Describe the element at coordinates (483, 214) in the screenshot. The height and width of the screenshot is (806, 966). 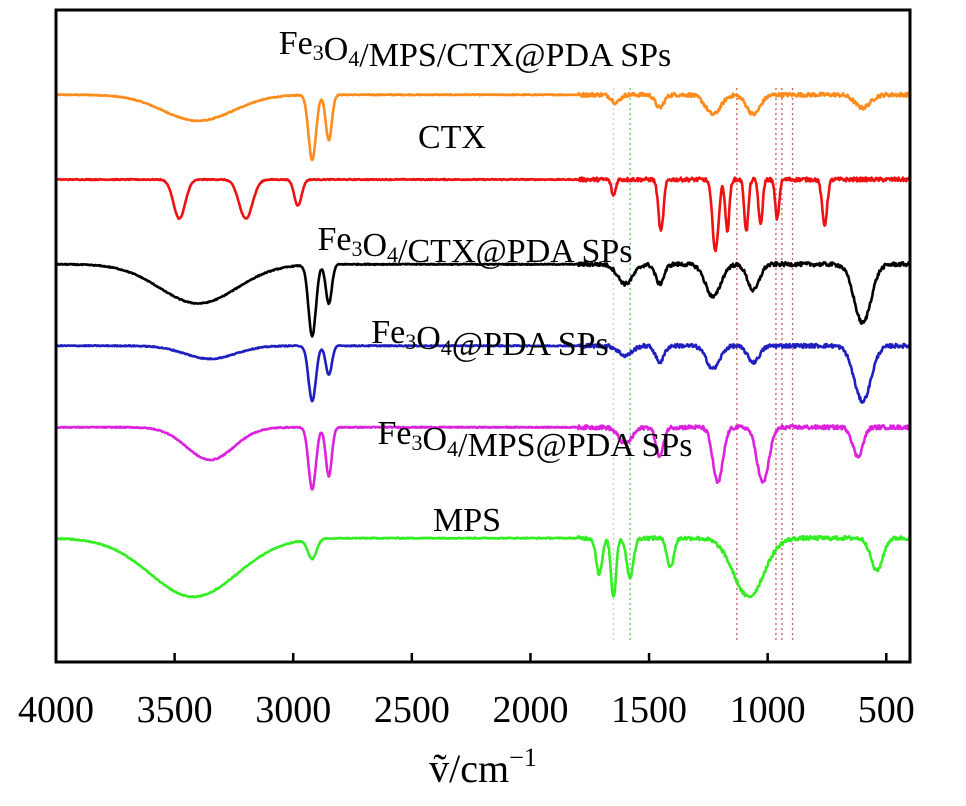
I see `series-line-ctx` at that location.